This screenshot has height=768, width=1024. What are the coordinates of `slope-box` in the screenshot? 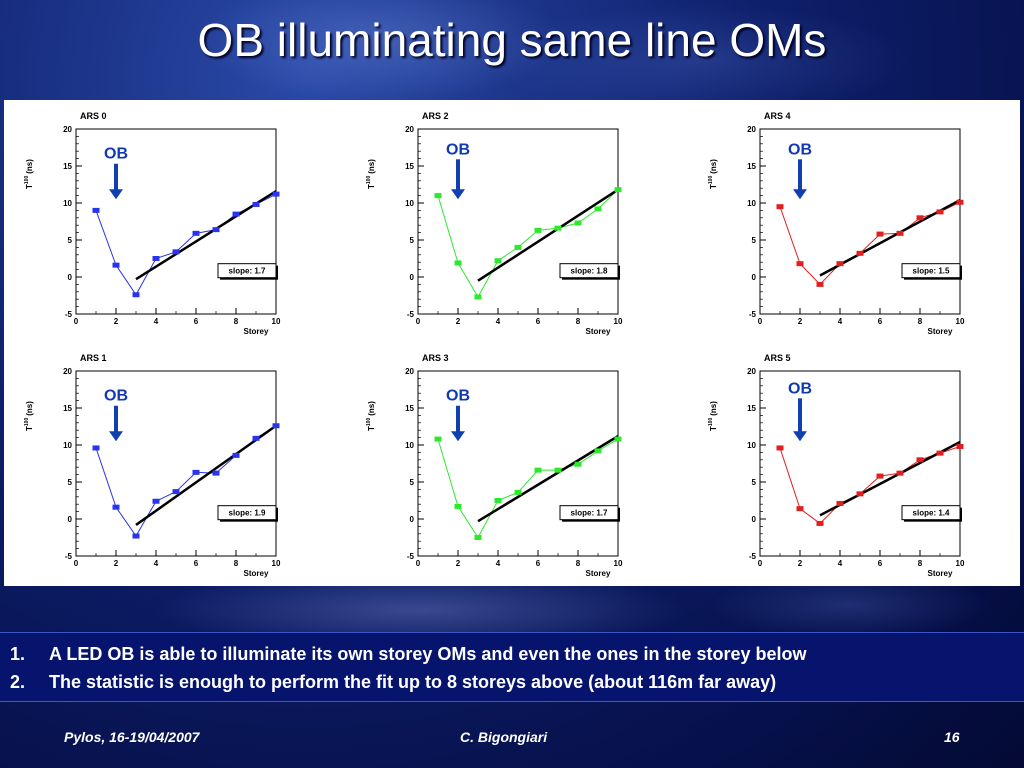 It's located at (589, 513).